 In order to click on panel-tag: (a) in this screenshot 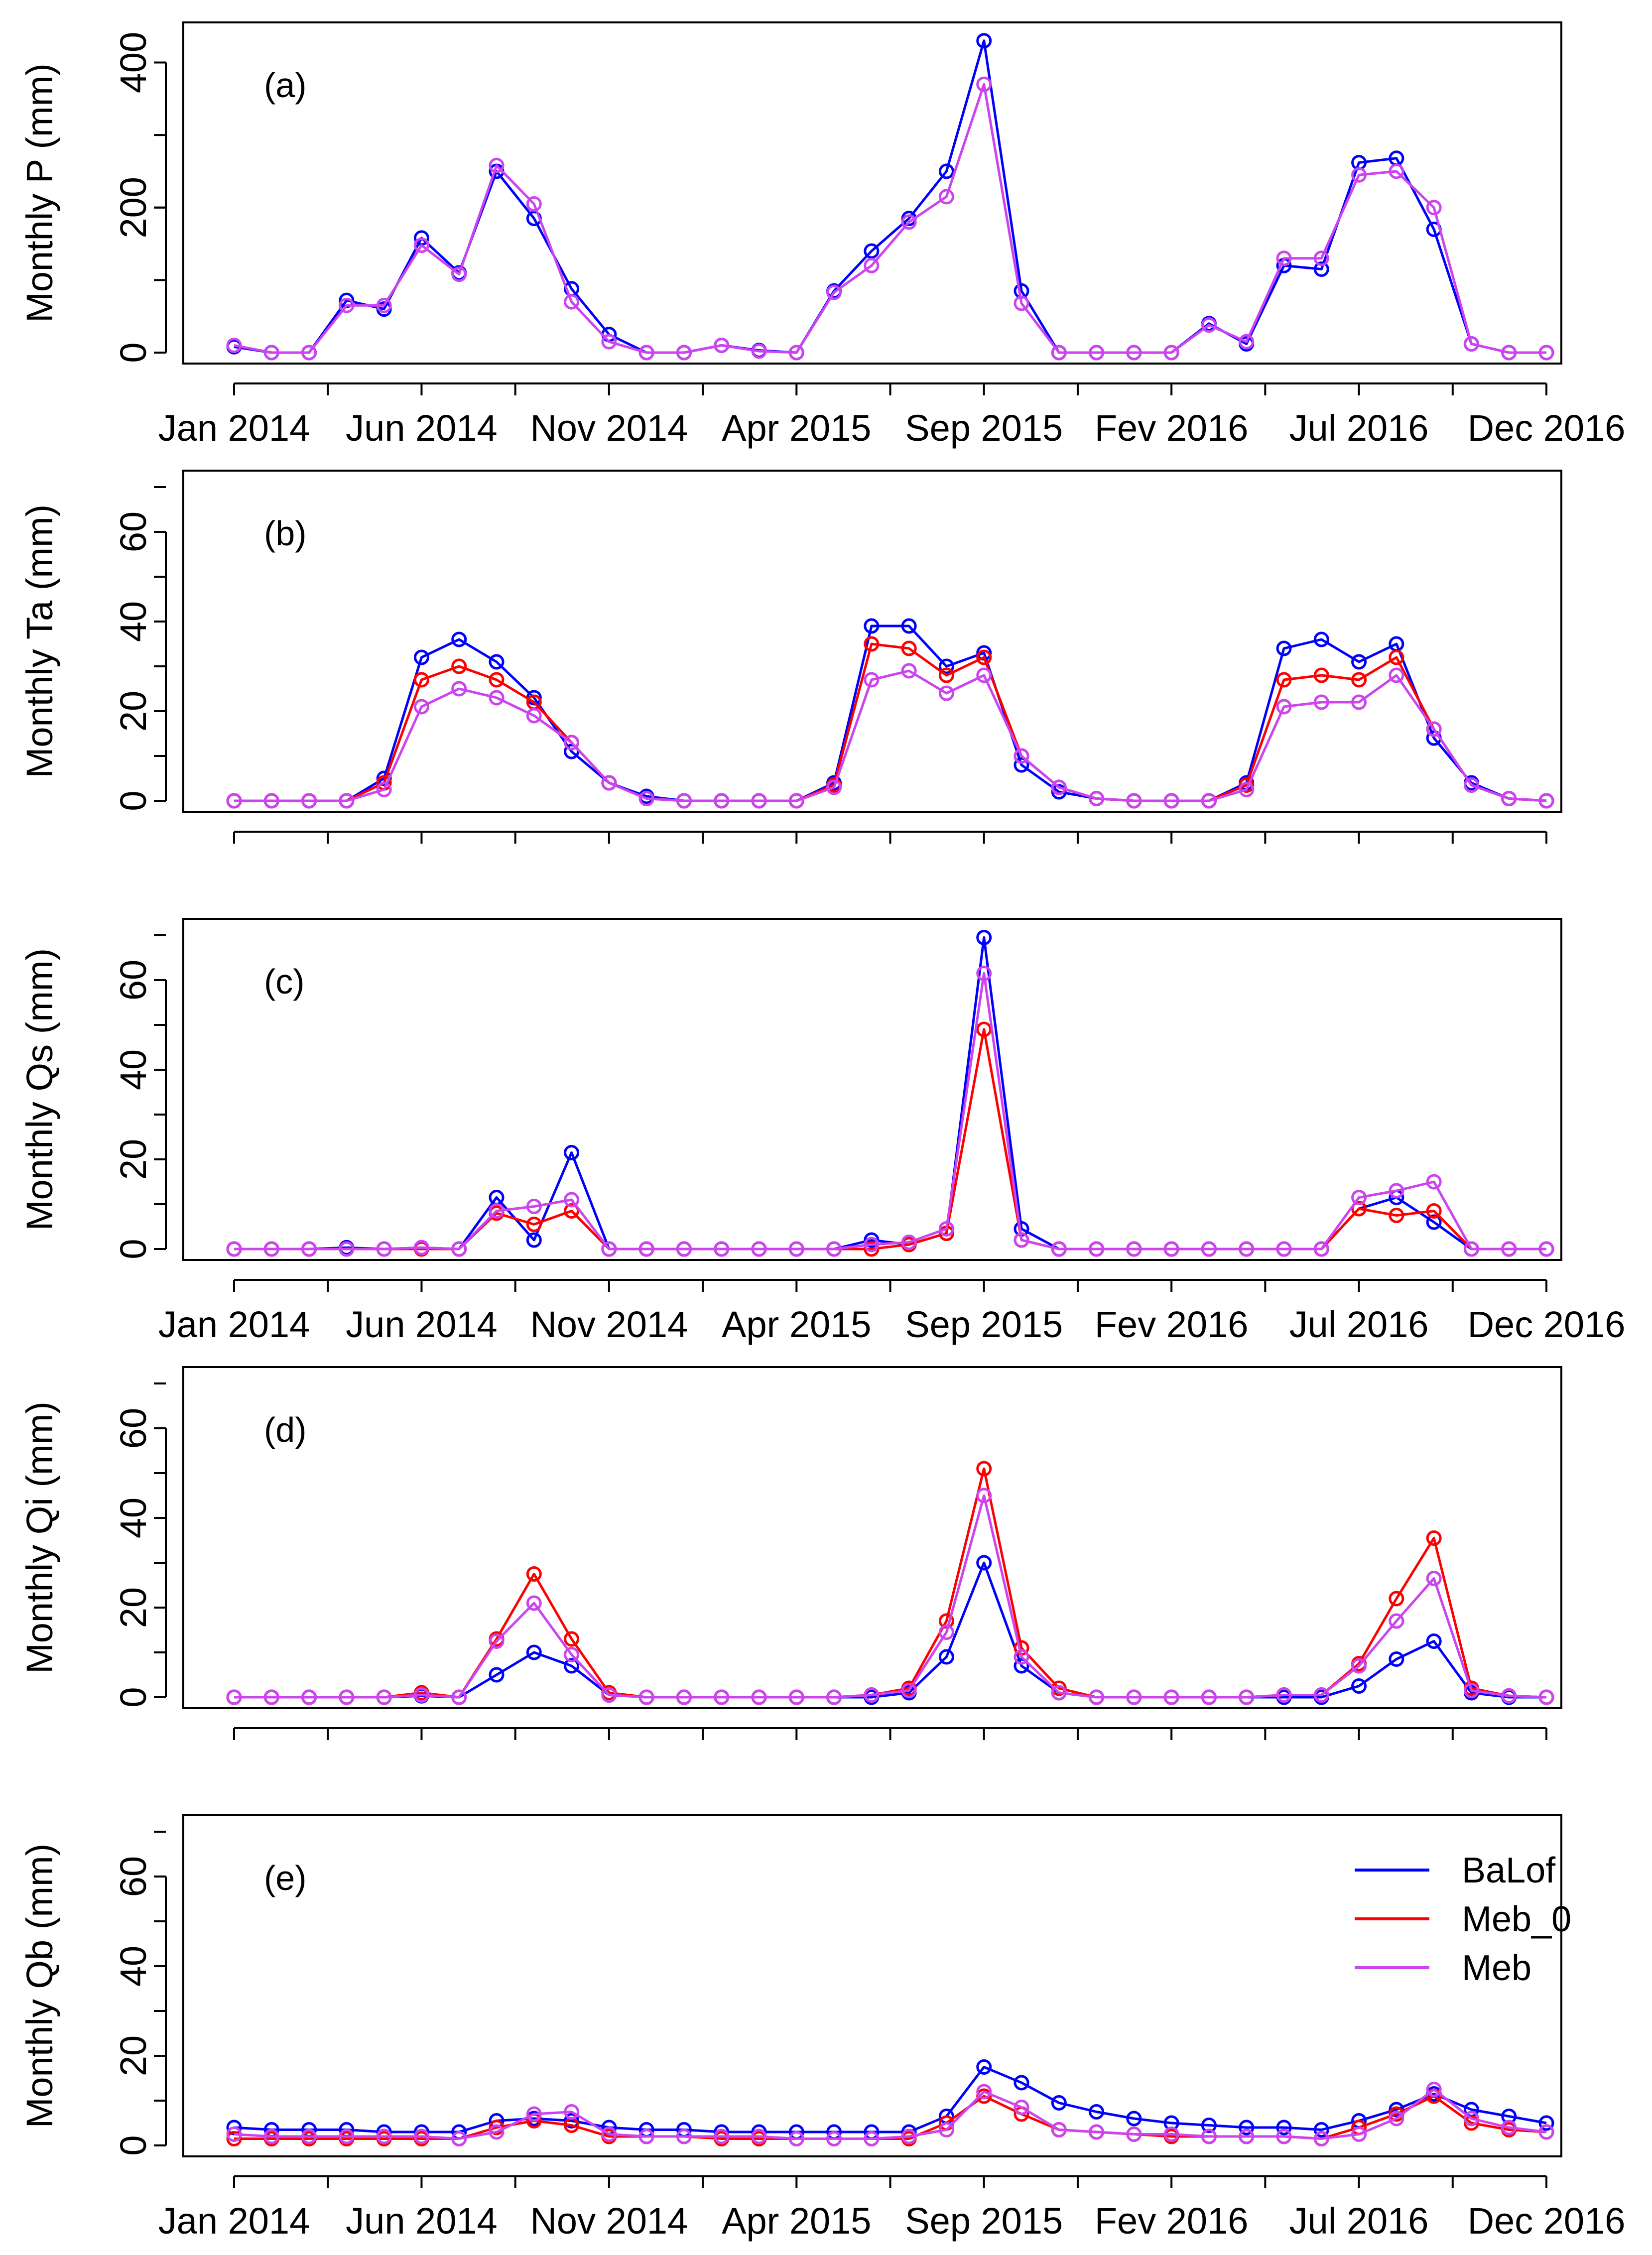, I will do `click(286, 85)`.